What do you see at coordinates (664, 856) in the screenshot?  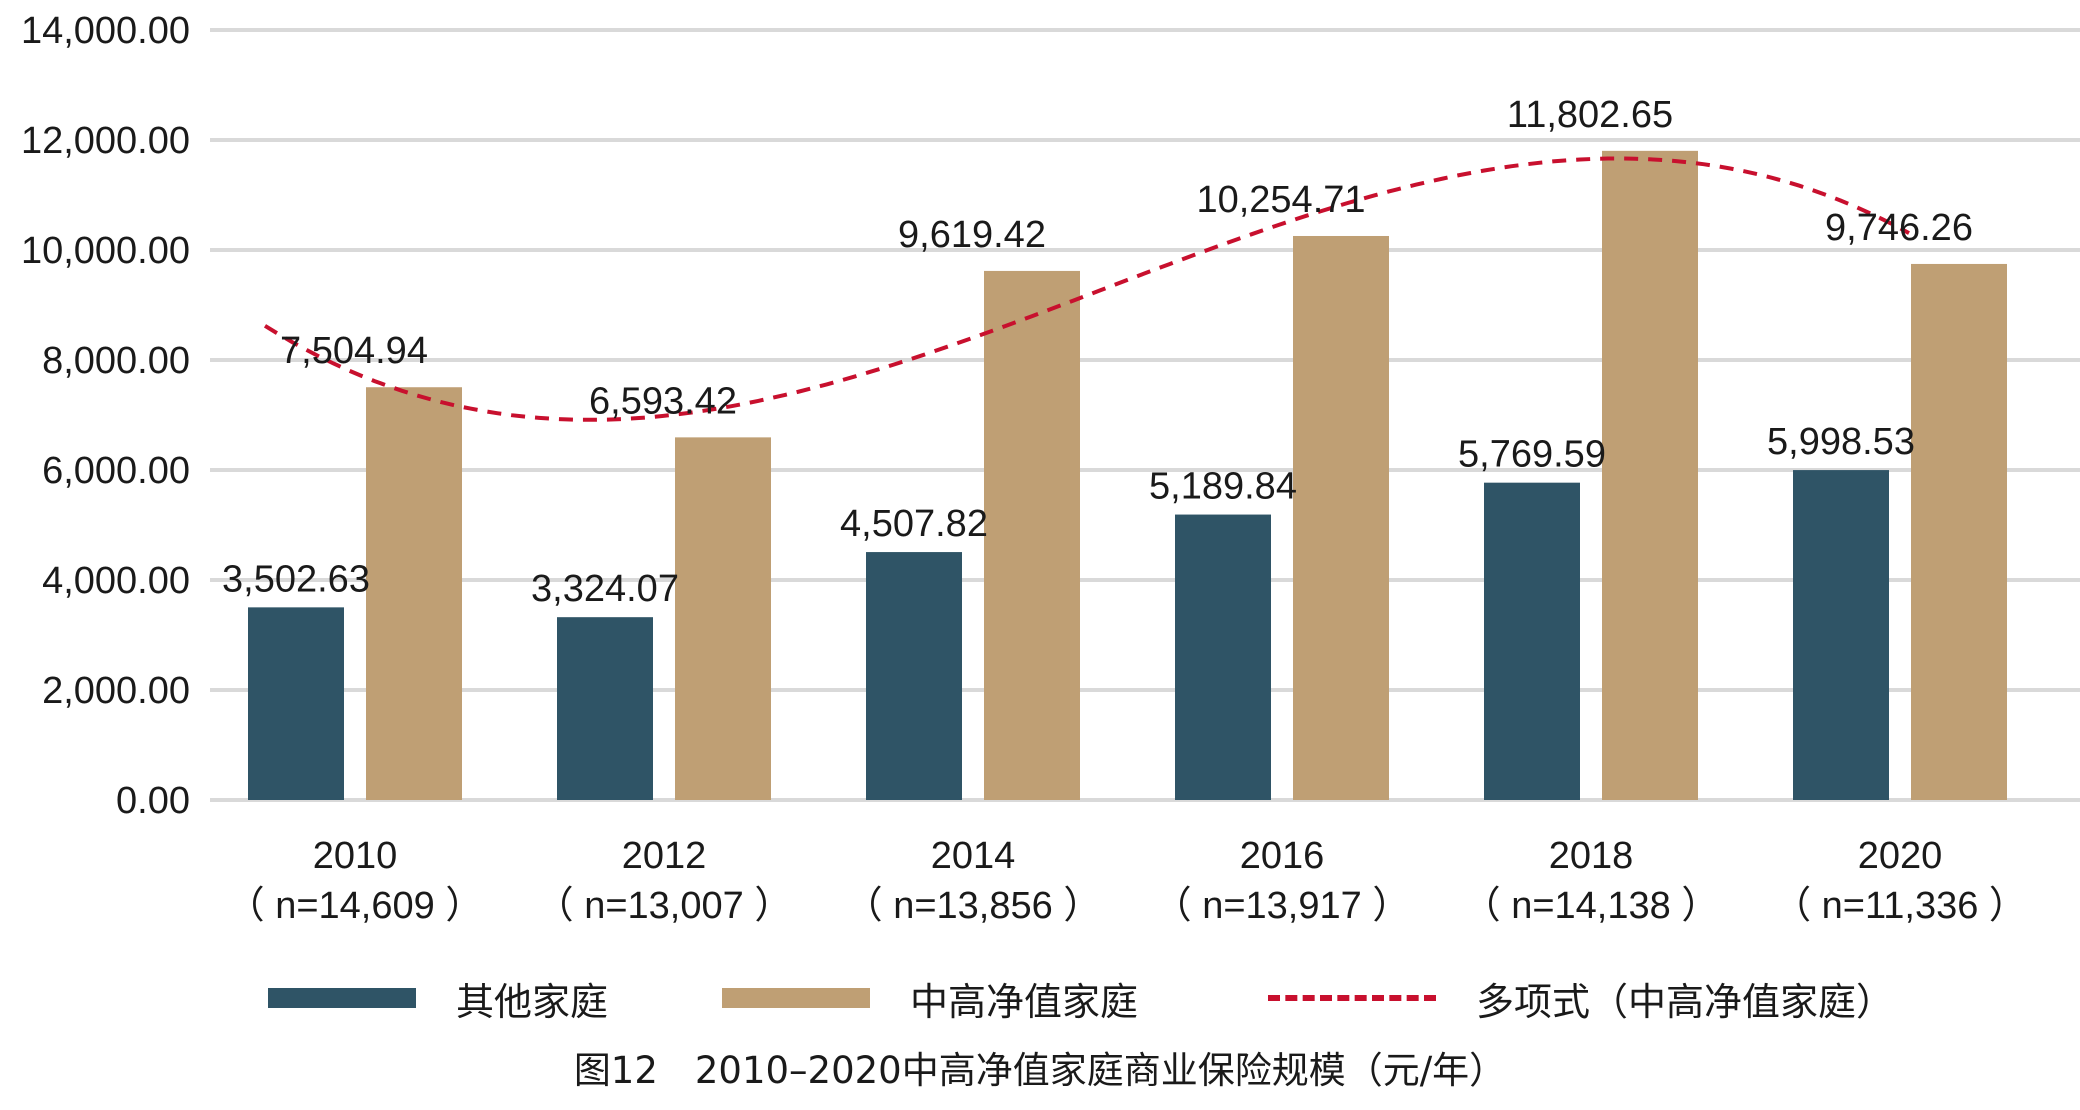 I see `x-category-year: 2012` at bounding box center [664, 856].